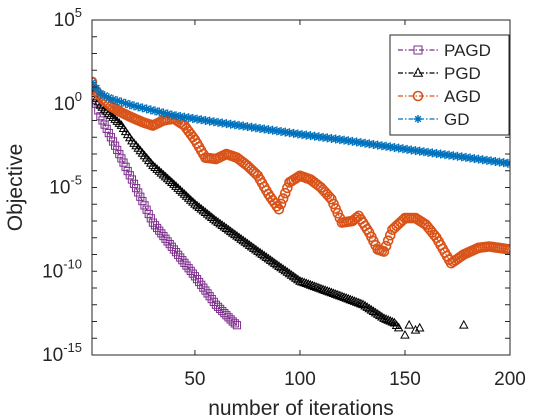 The width and height of the screenshot is (560, 420). I want to click on x-axis-label: number of iterations, so click(301, 408).